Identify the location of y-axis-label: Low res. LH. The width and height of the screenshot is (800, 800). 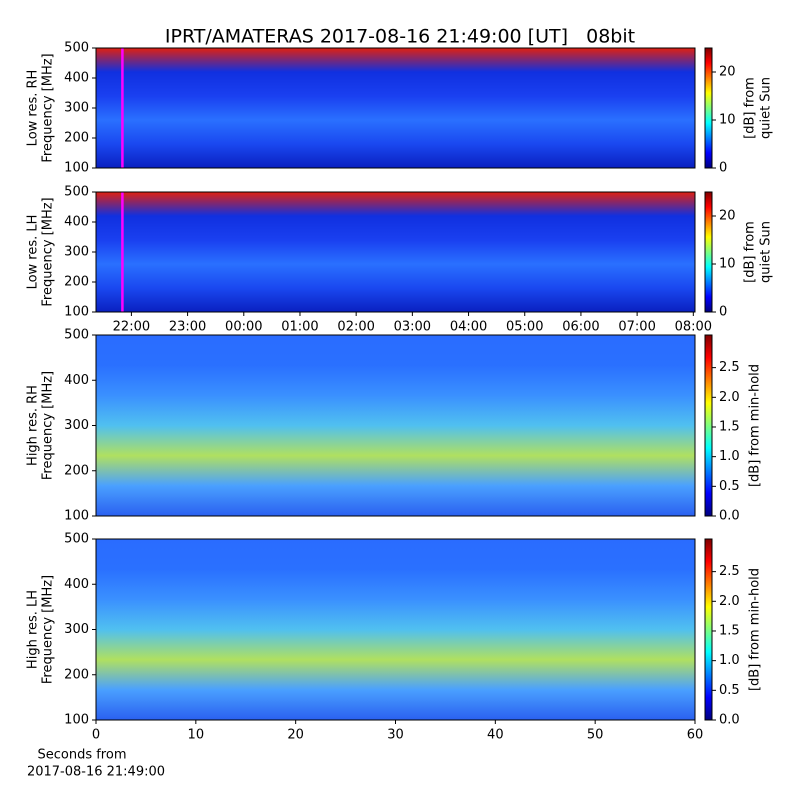
(33, 252).